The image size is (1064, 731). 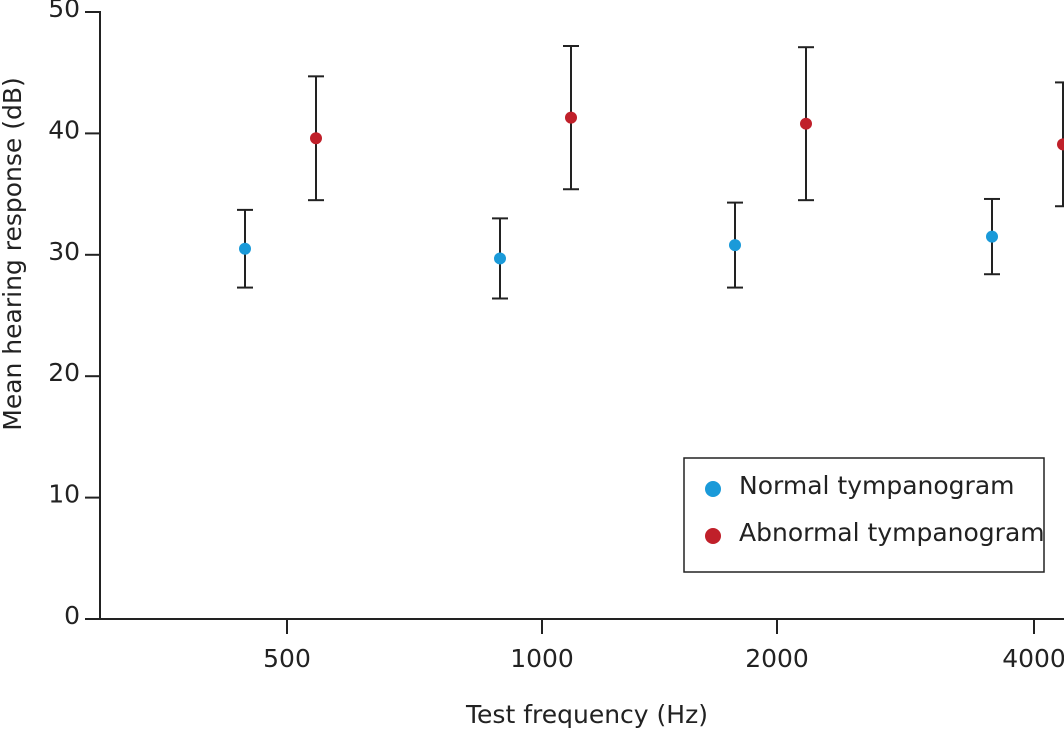 I want to click on legend-box, so click(x=864, y=515).